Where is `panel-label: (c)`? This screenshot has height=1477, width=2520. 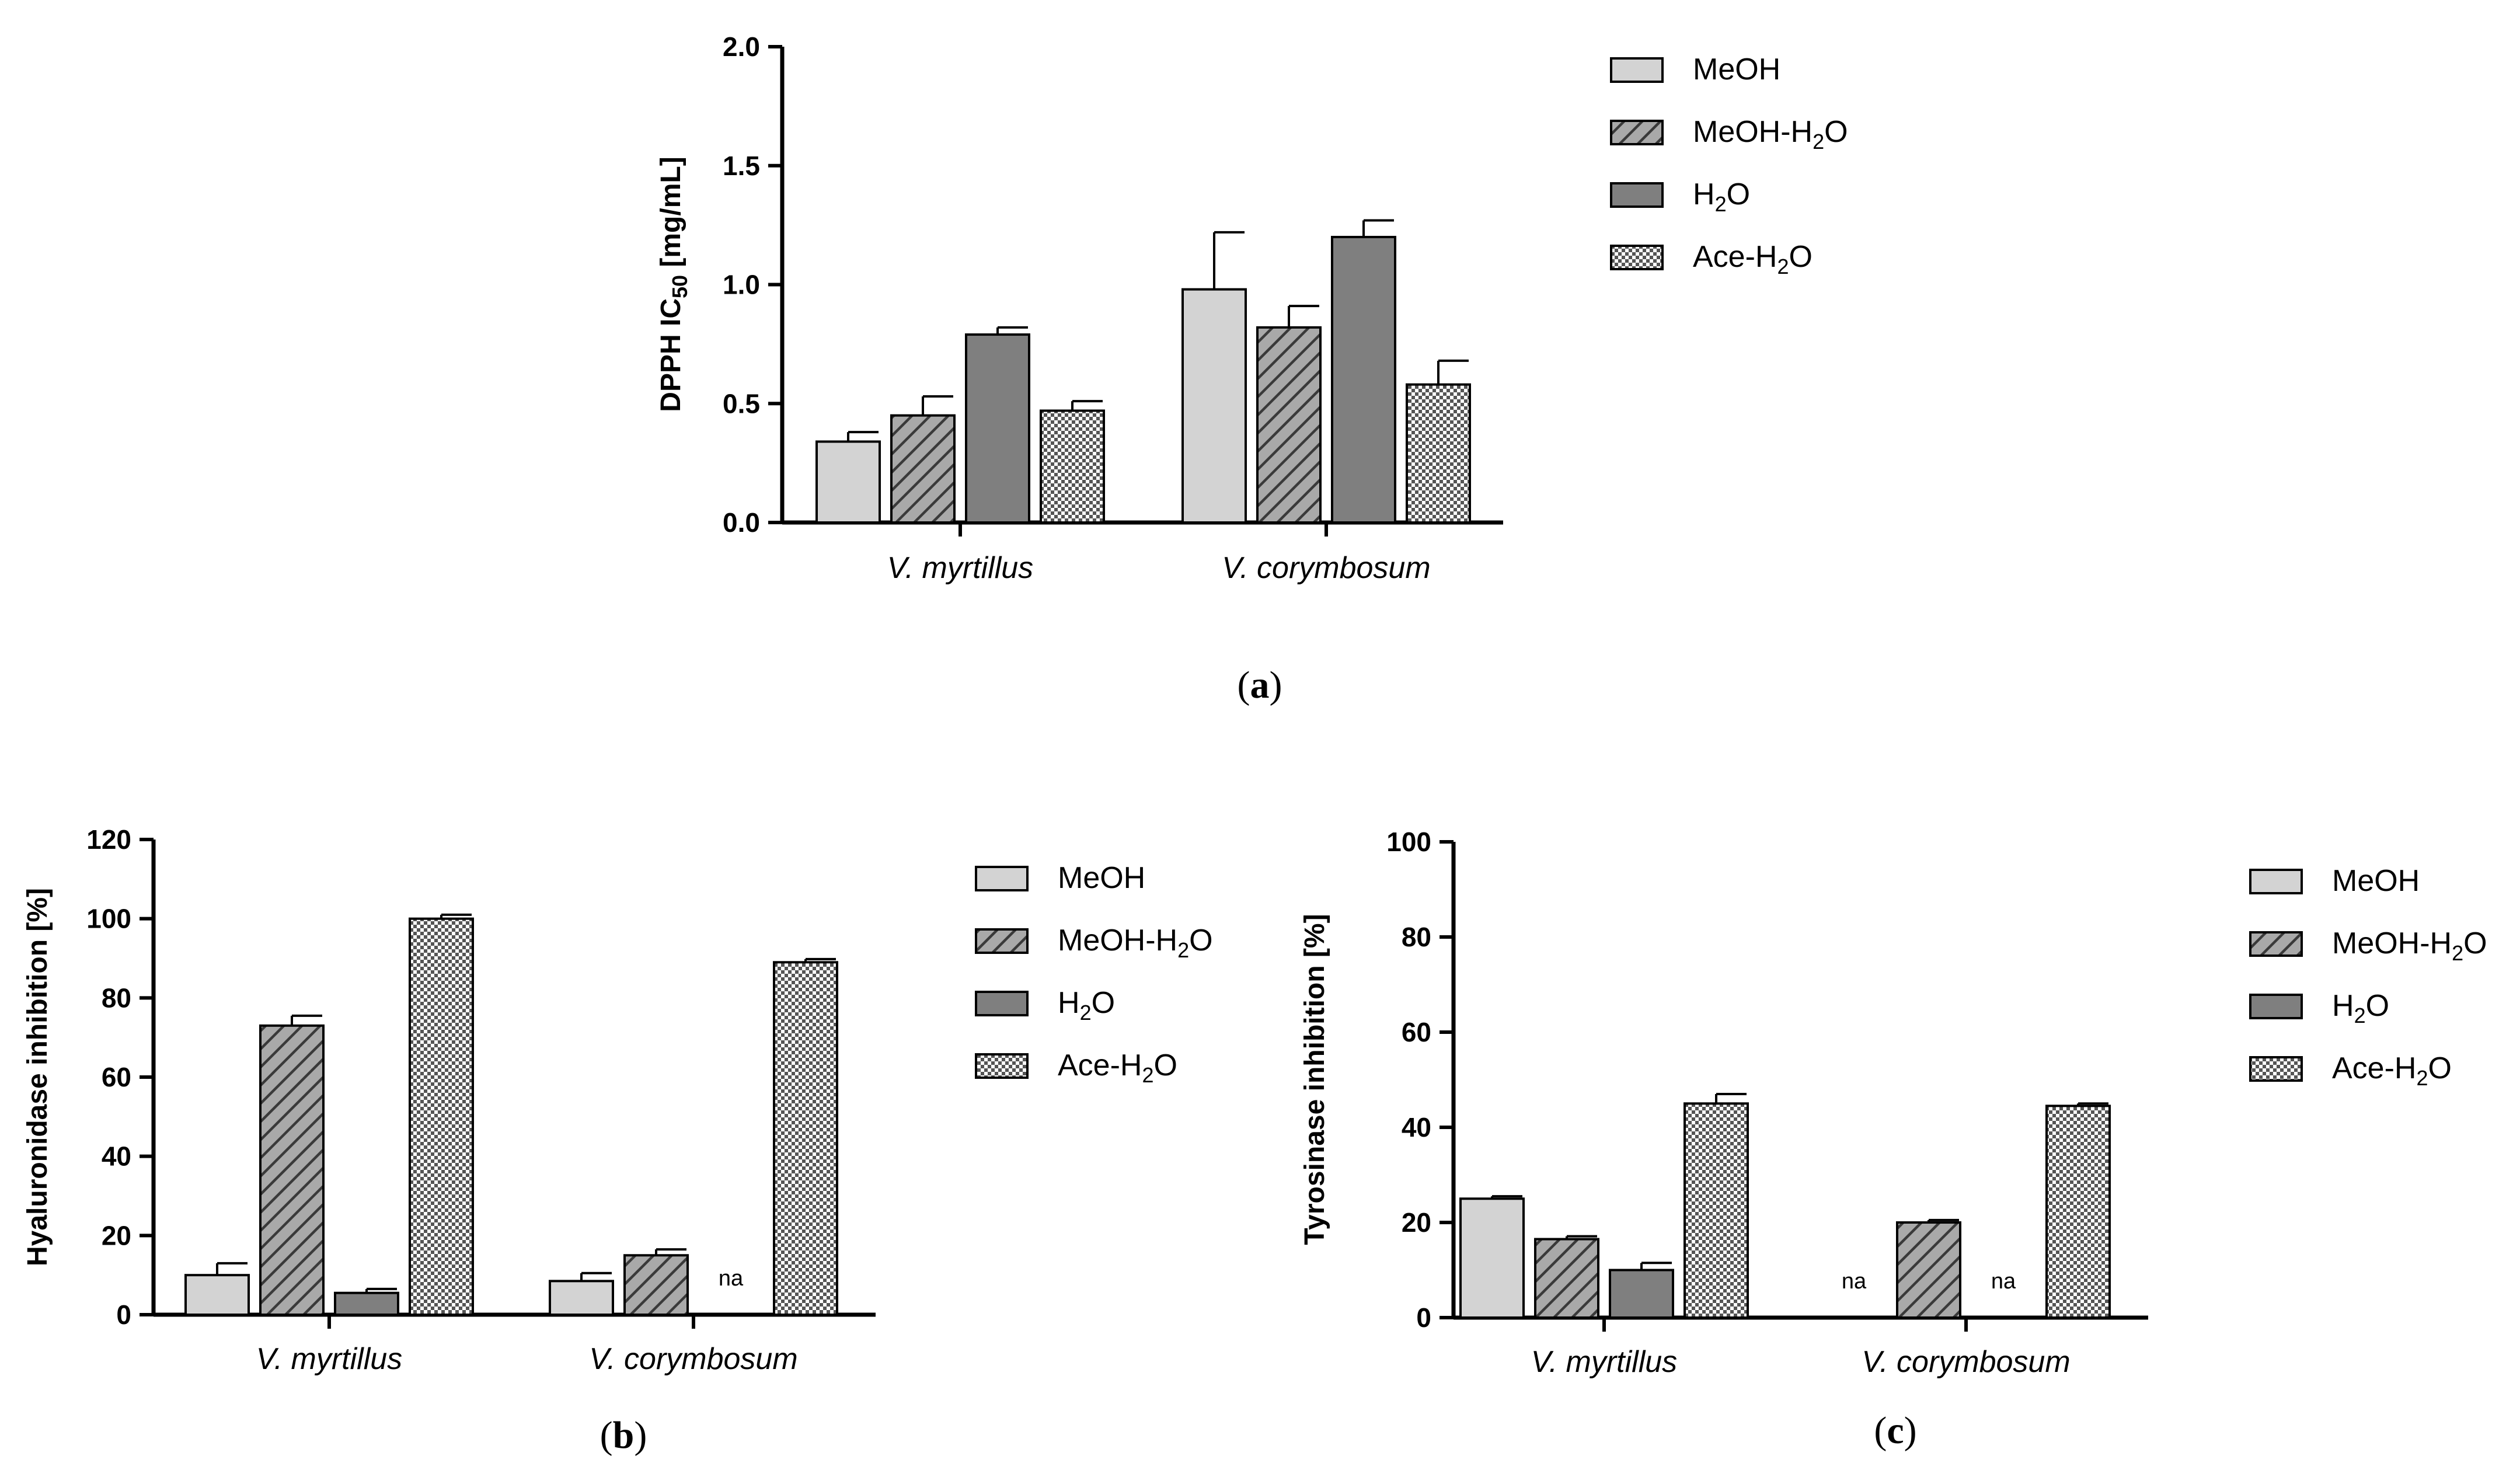
panel-label: (c) is located at coordinates (1895, 1430).